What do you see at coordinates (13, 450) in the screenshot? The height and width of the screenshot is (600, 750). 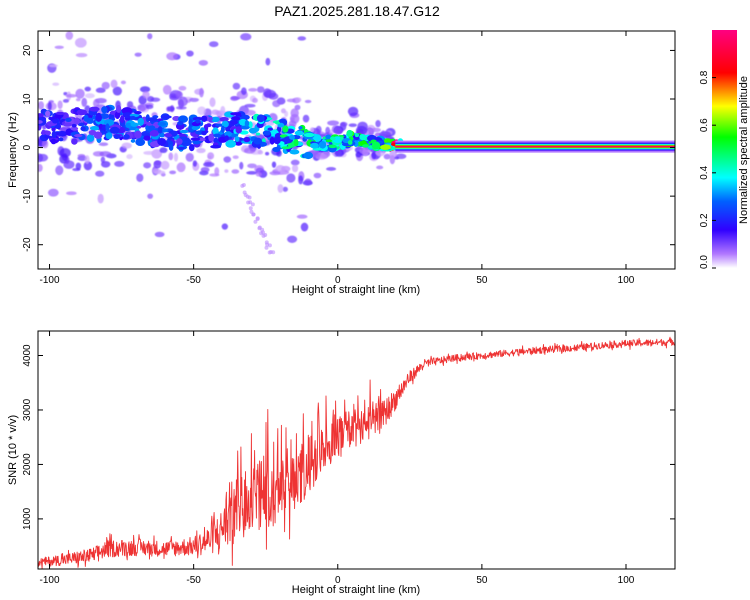 I see `snr-y-label: SNR (10 * v/v)` at bounding box center [13, 450].